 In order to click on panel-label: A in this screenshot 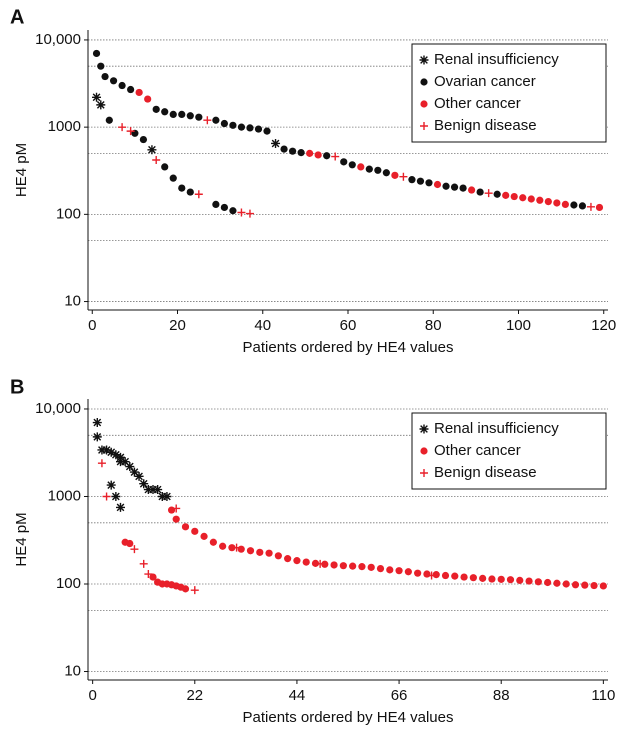, I will do `click(17, 17)`.